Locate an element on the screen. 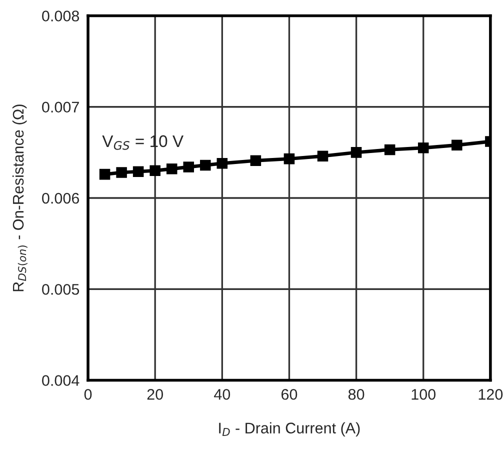 The height and width of the screenshot is (450, 503). x-axis-title: I$_{D}$ - Drain Current (A) is located at coordinates (289, 429).